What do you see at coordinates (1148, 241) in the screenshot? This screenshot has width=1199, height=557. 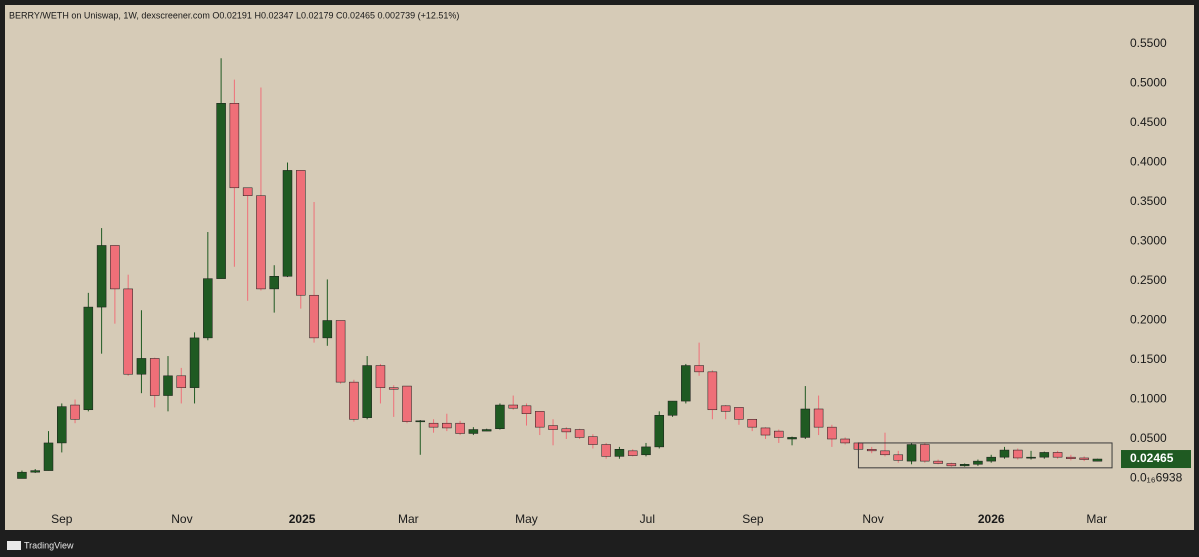 I see `y-tick-label: 0.3000` at bounding box center [1148, 241].